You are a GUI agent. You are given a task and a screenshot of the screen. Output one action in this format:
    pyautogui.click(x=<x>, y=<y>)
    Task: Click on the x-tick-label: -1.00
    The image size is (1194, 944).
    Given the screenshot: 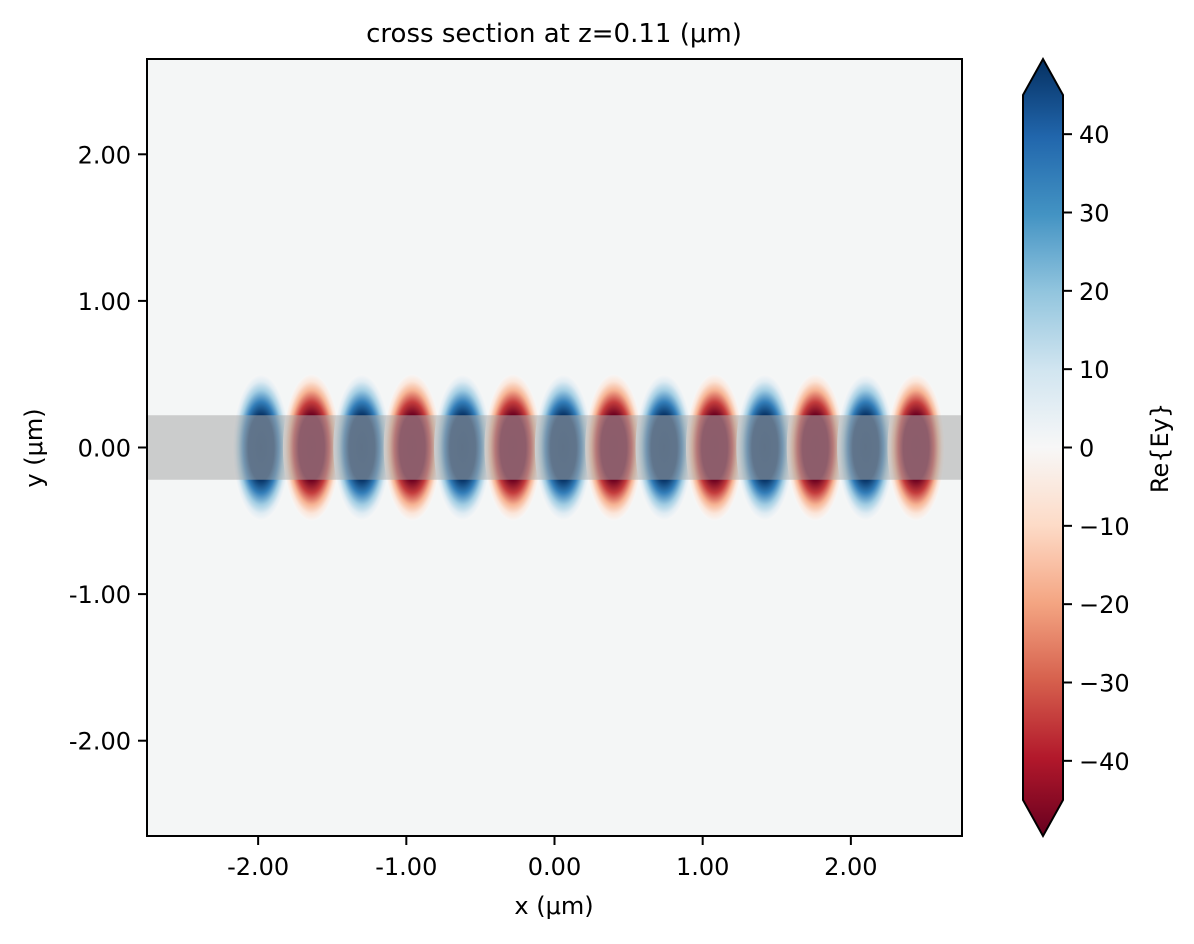 What is the action you would take?
    pyautogui.click(x=406, y=867)
    